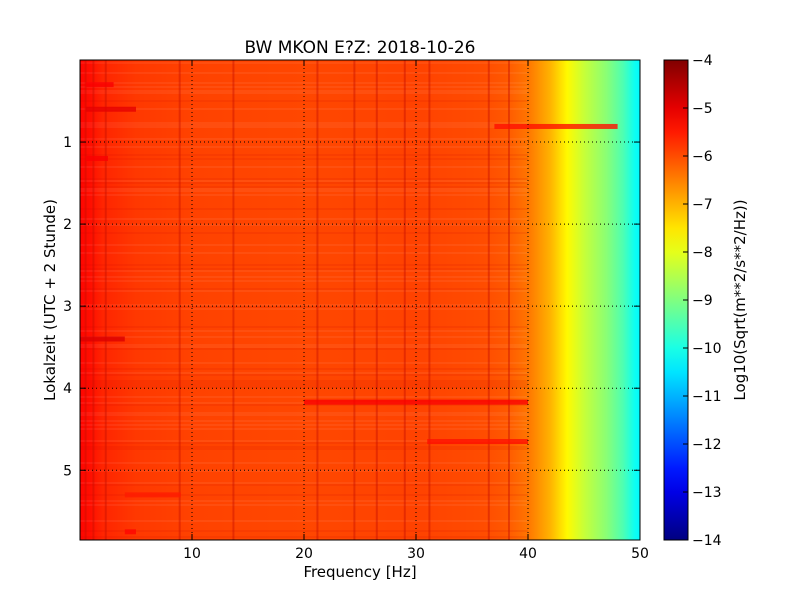 Image resolution: width=800 pixels, height=600 pixels. Describe the element at coordinates (707, 541) in the screenshot. I see `colorbar-tick-label: −14` at that location.